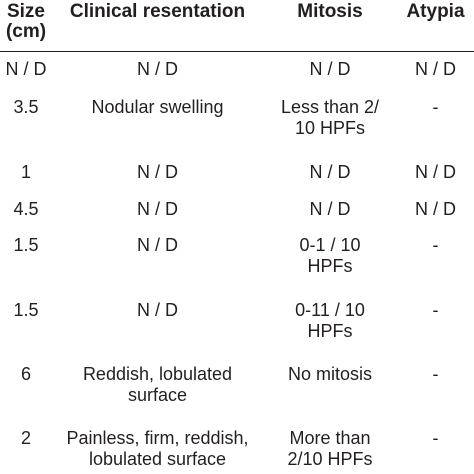  Describe the element at coordinates (157, 11) in the screenshot. I see `header-clinical-presentation: Clinical resentation` at that location.